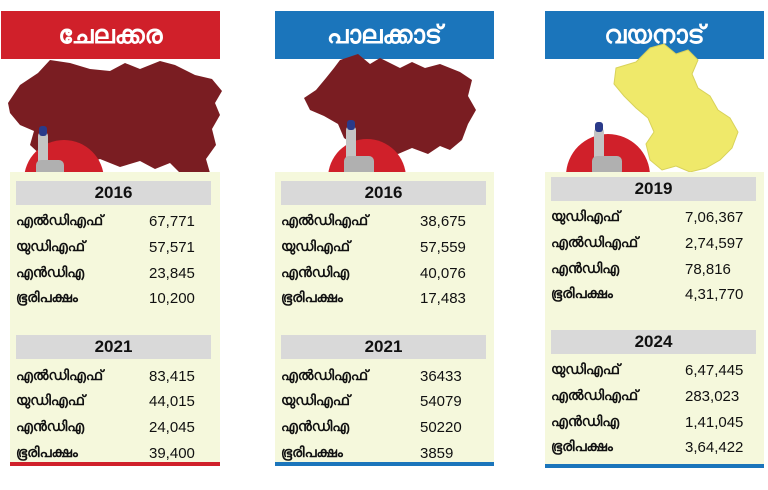 Image resolution: width=768 pixels, height=490 pixels. I want to click on year-bar: 2019, so click(653, 189).